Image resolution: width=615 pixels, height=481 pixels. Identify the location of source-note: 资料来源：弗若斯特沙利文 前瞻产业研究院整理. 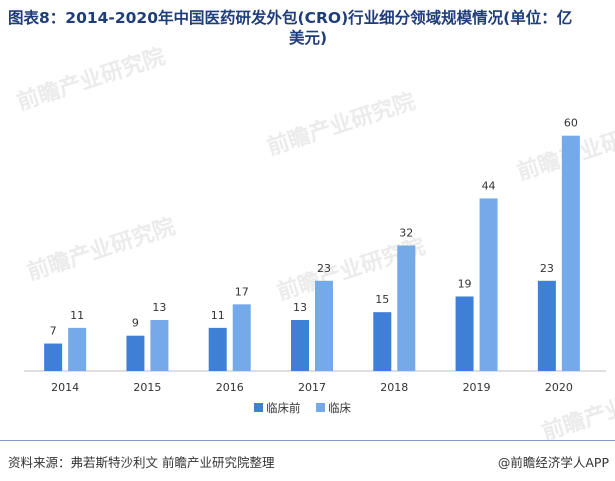
(141, 462).